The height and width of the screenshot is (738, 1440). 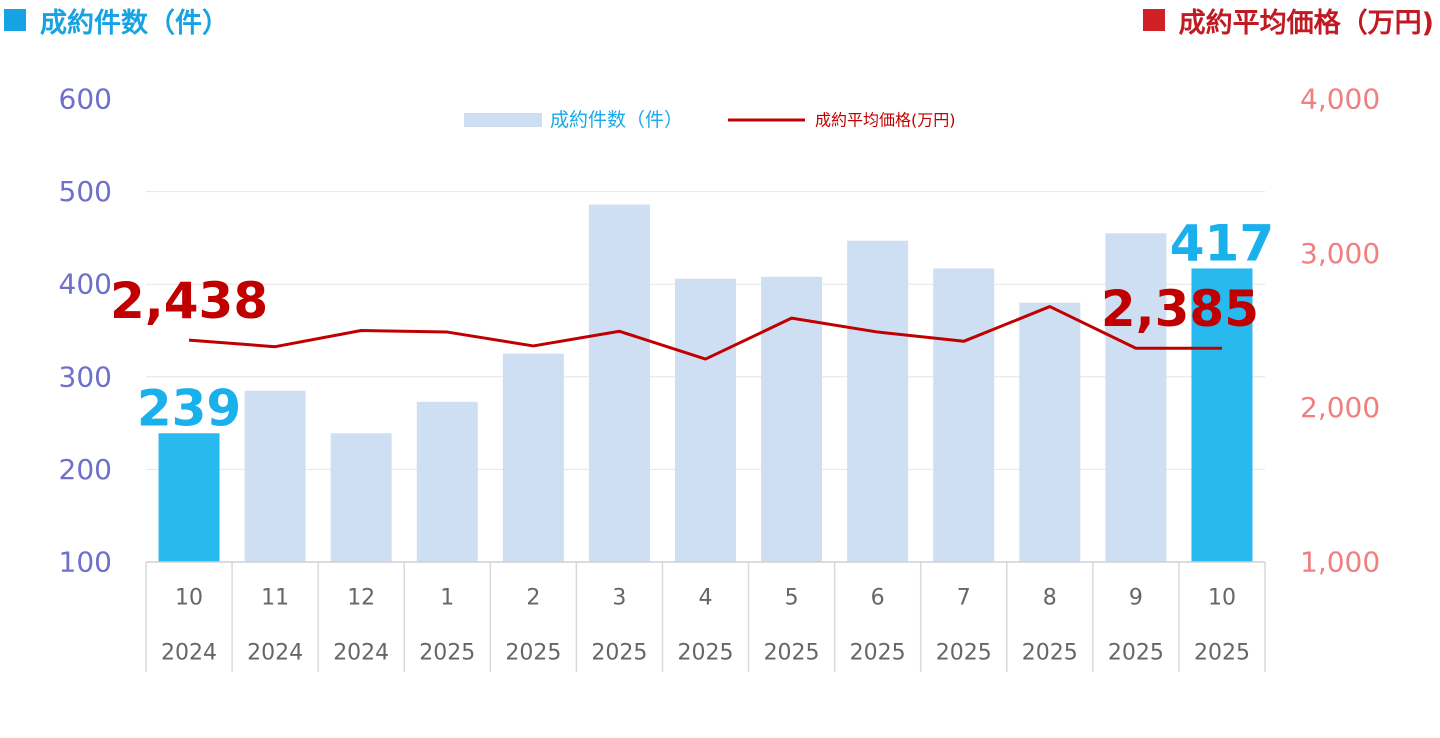 I want to click on line-data-label: 2,438, so click(x=189, y=301).